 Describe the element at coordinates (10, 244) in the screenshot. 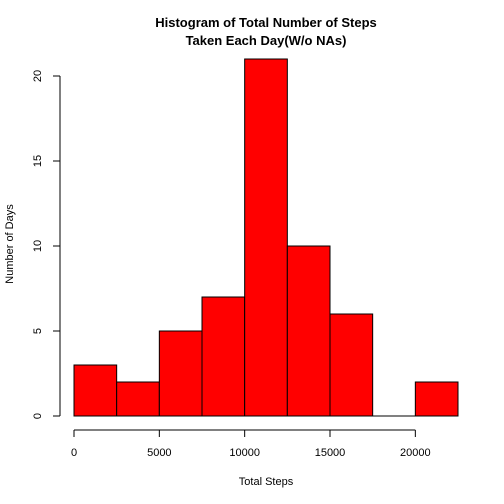

I see `y-axis-label: Number of Days` at that location.